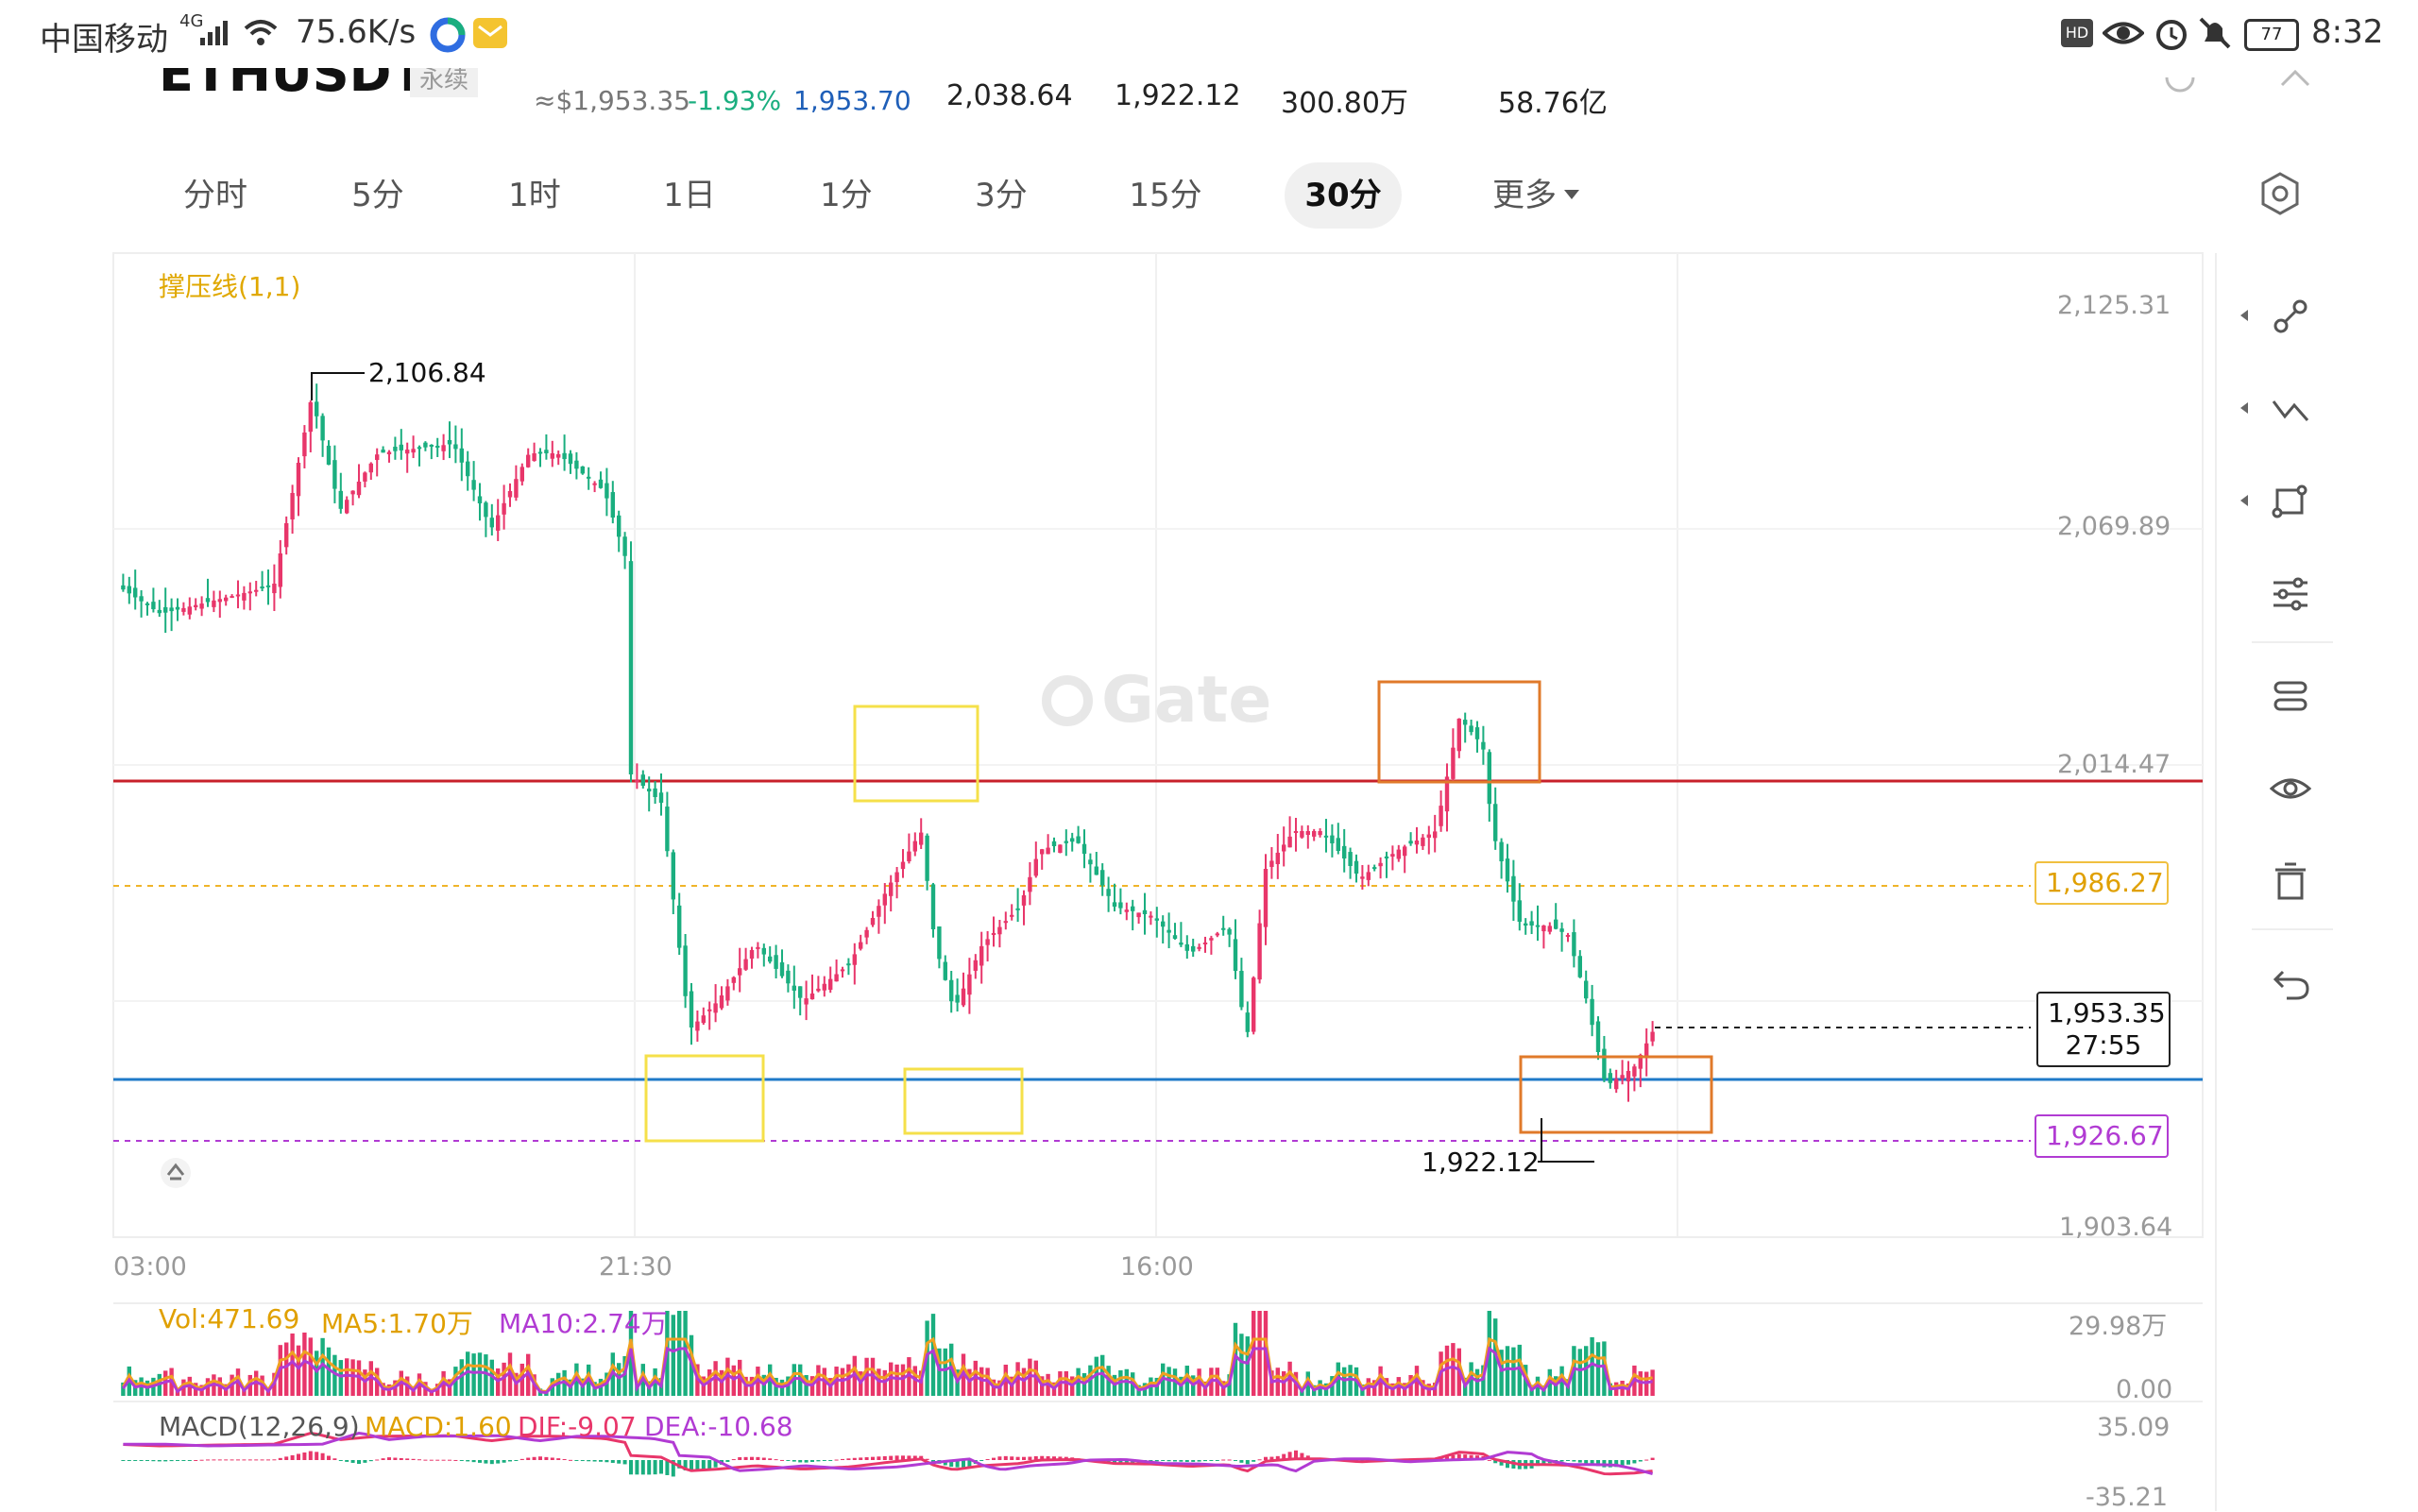 The height and width of the screenshot is (1512, 2418). Describe the element at coordinates (377, 195) in the screenshot. I see `tab-5m: 5分` at that location.